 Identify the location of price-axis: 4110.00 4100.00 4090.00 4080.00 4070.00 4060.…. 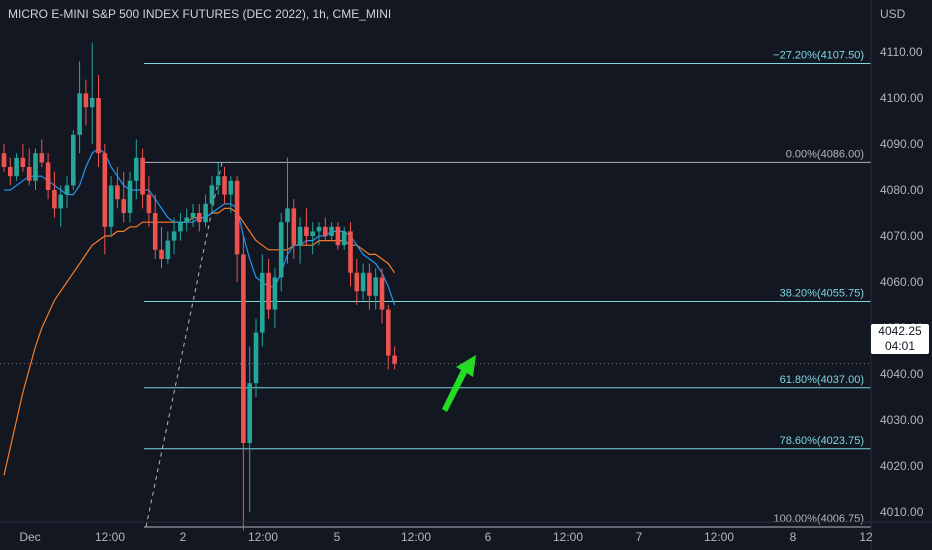
(902, 297).